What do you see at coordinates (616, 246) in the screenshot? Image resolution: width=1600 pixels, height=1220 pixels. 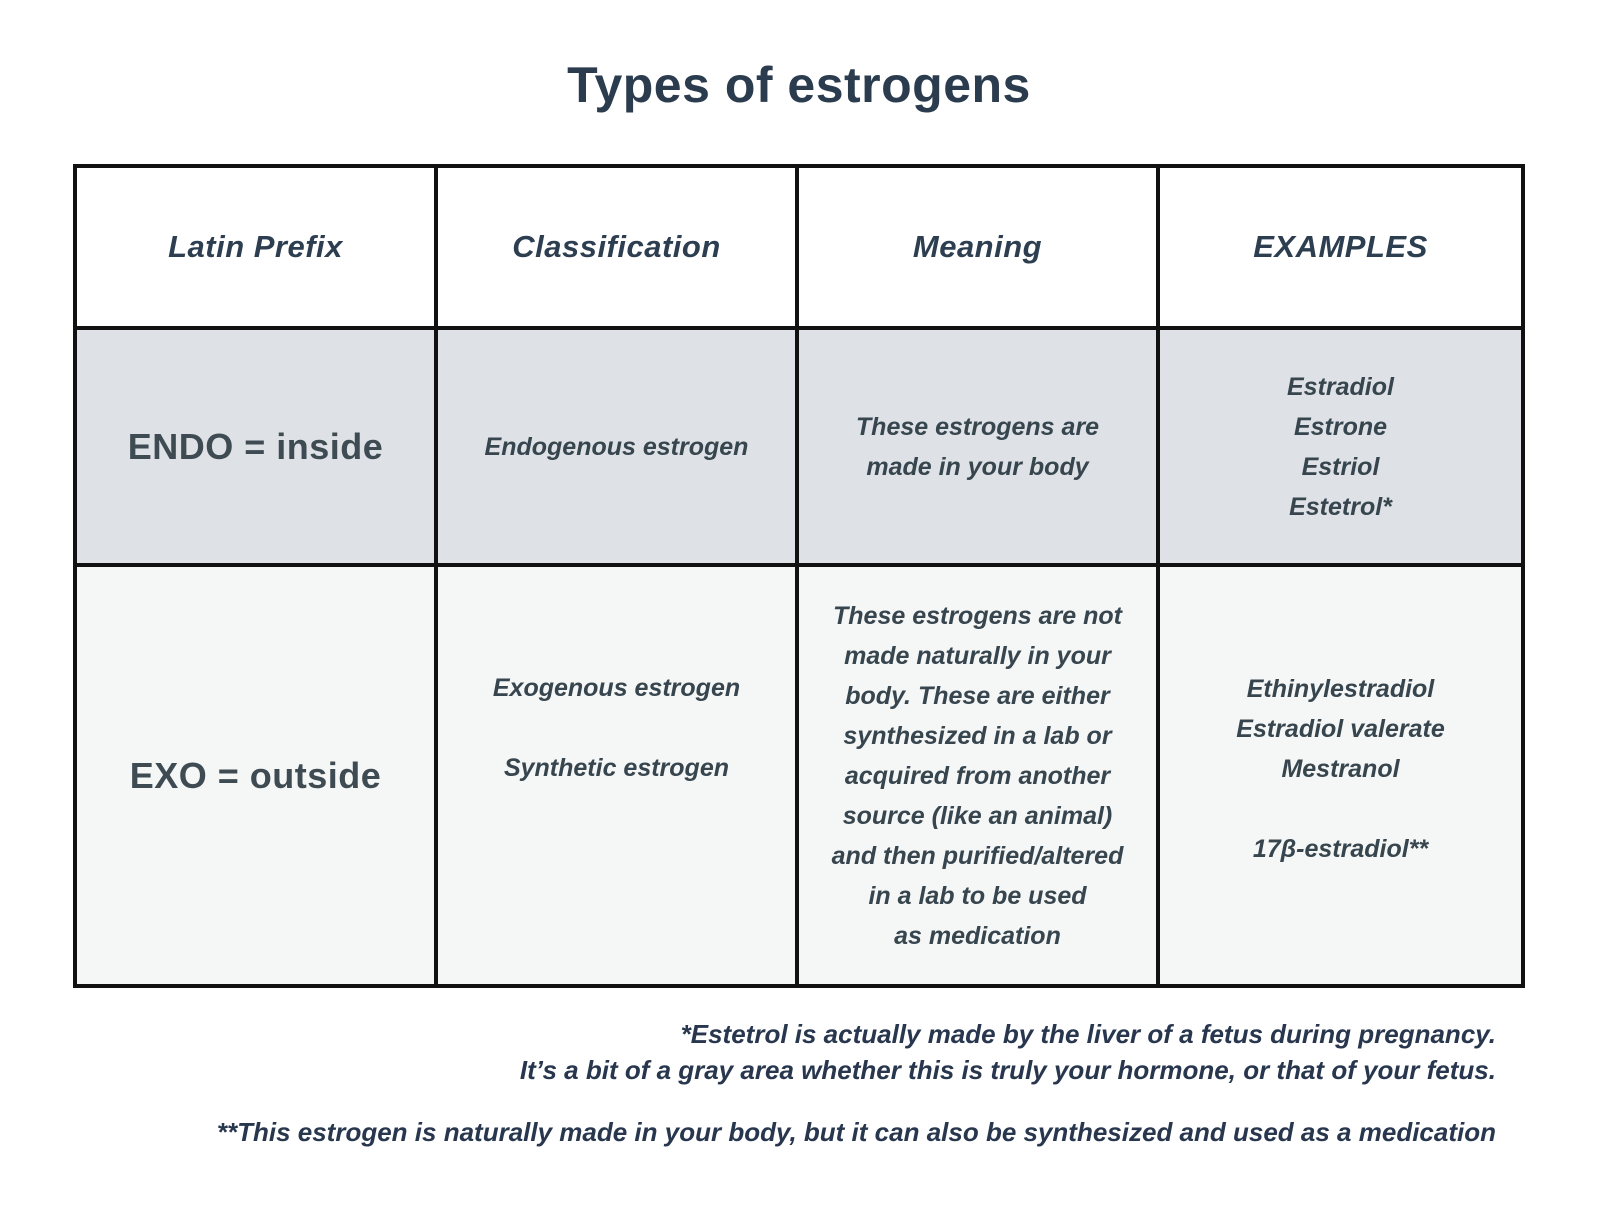 I see `header-label-classification: Classification` at bounding box center [616, 246].